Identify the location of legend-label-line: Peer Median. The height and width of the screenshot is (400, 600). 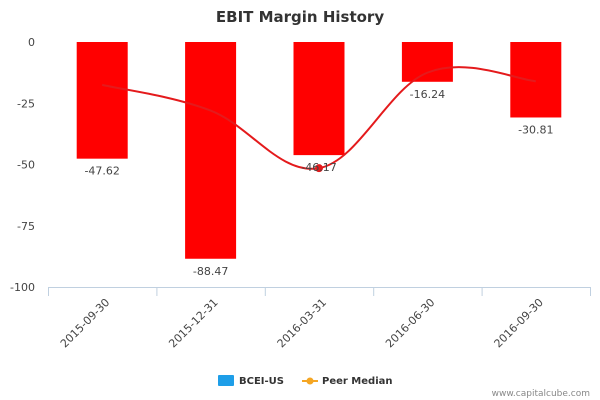
(357, 381).